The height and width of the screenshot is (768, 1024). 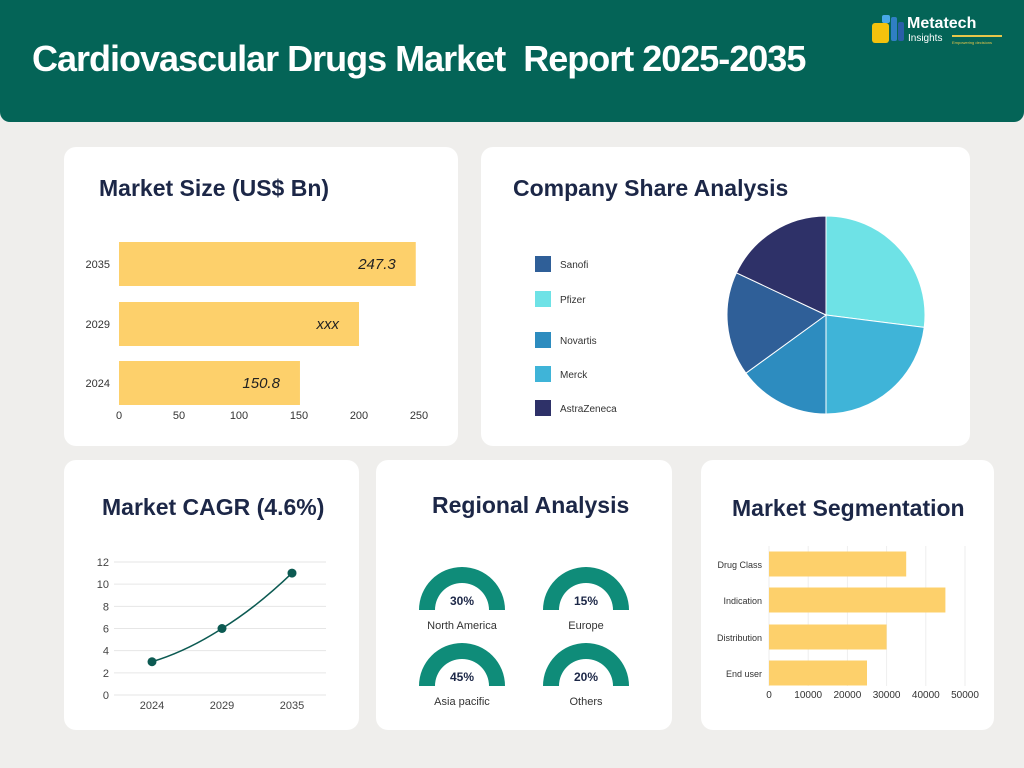 I want to click on series-line, so click(x=222, y=617).